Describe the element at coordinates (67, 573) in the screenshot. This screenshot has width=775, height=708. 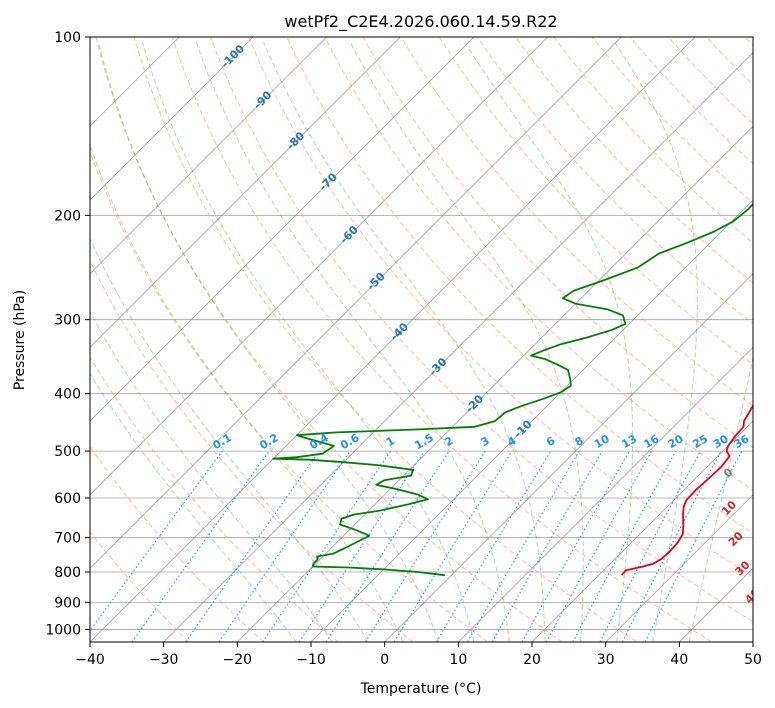
I see `y-tick-label: 800` at that location.